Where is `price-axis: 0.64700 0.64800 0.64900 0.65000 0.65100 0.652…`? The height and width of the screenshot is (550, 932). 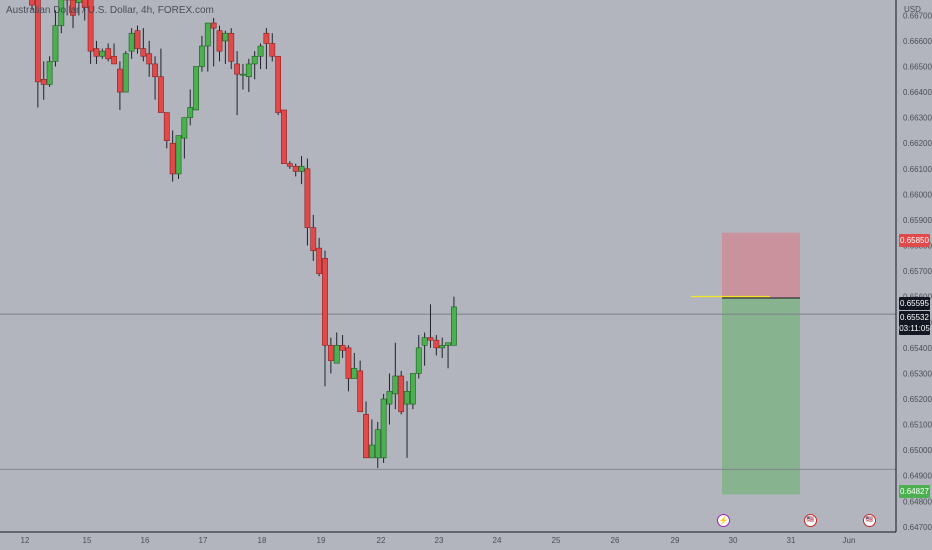
price-axis: 0.64700 0.64800 0.64900 0.65000 0.65100 0.652… is located at coordinates (913, 266).